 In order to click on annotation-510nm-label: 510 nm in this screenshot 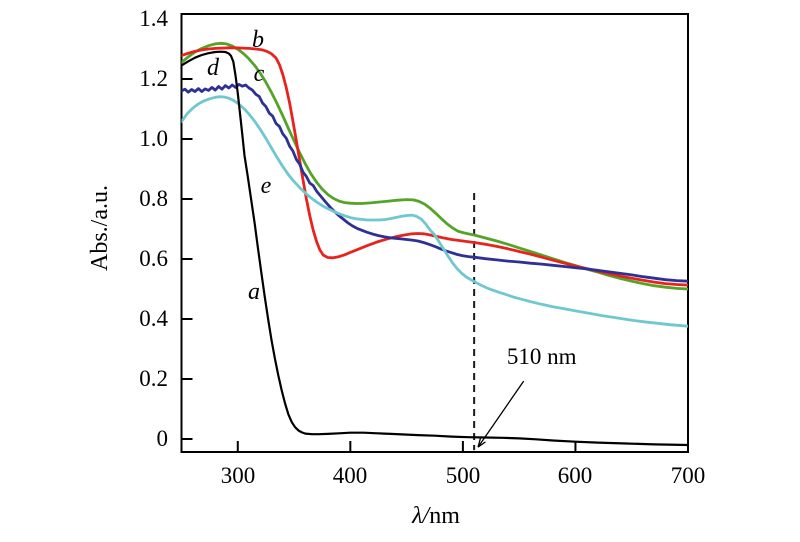, I will do `click(541, 357)`.